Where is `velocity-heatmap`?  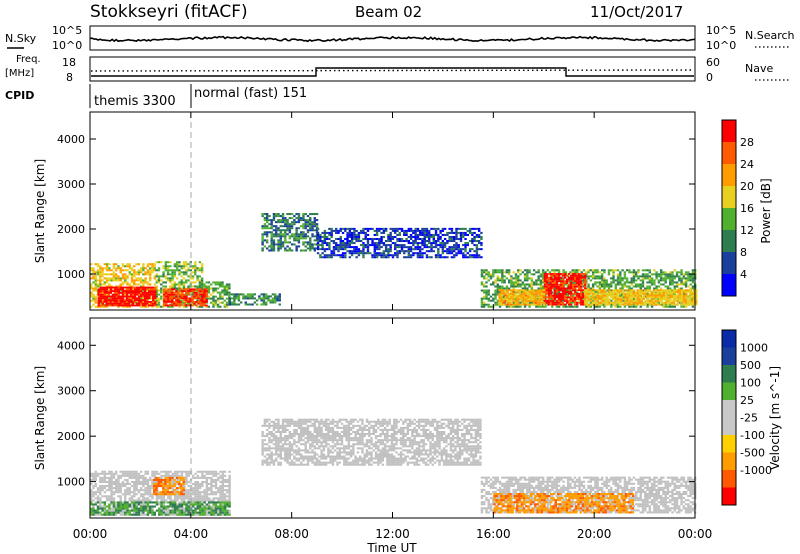 velocity-heatmap is located at coordinates (393, 467).